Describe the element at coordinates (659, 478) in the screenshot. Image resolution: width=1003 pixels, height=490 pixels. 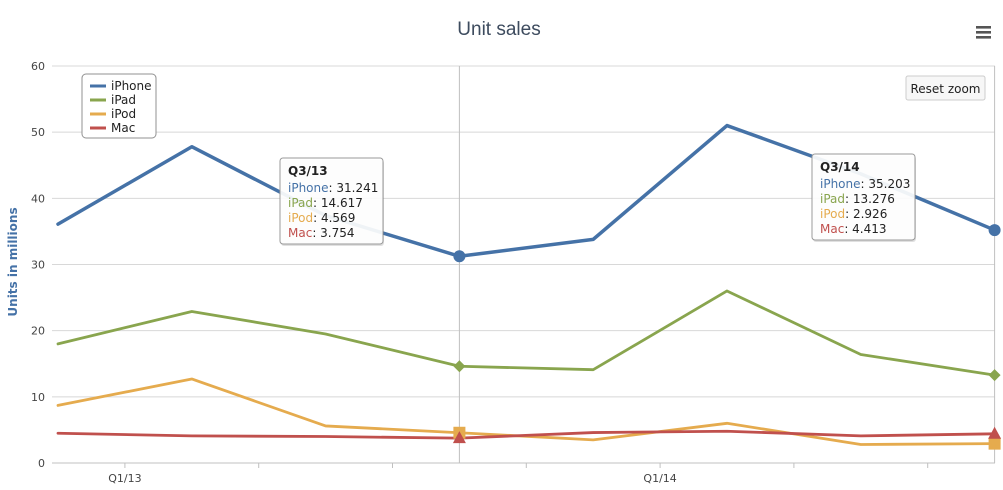
I see `x-tick-label: Q1/14` at that location.